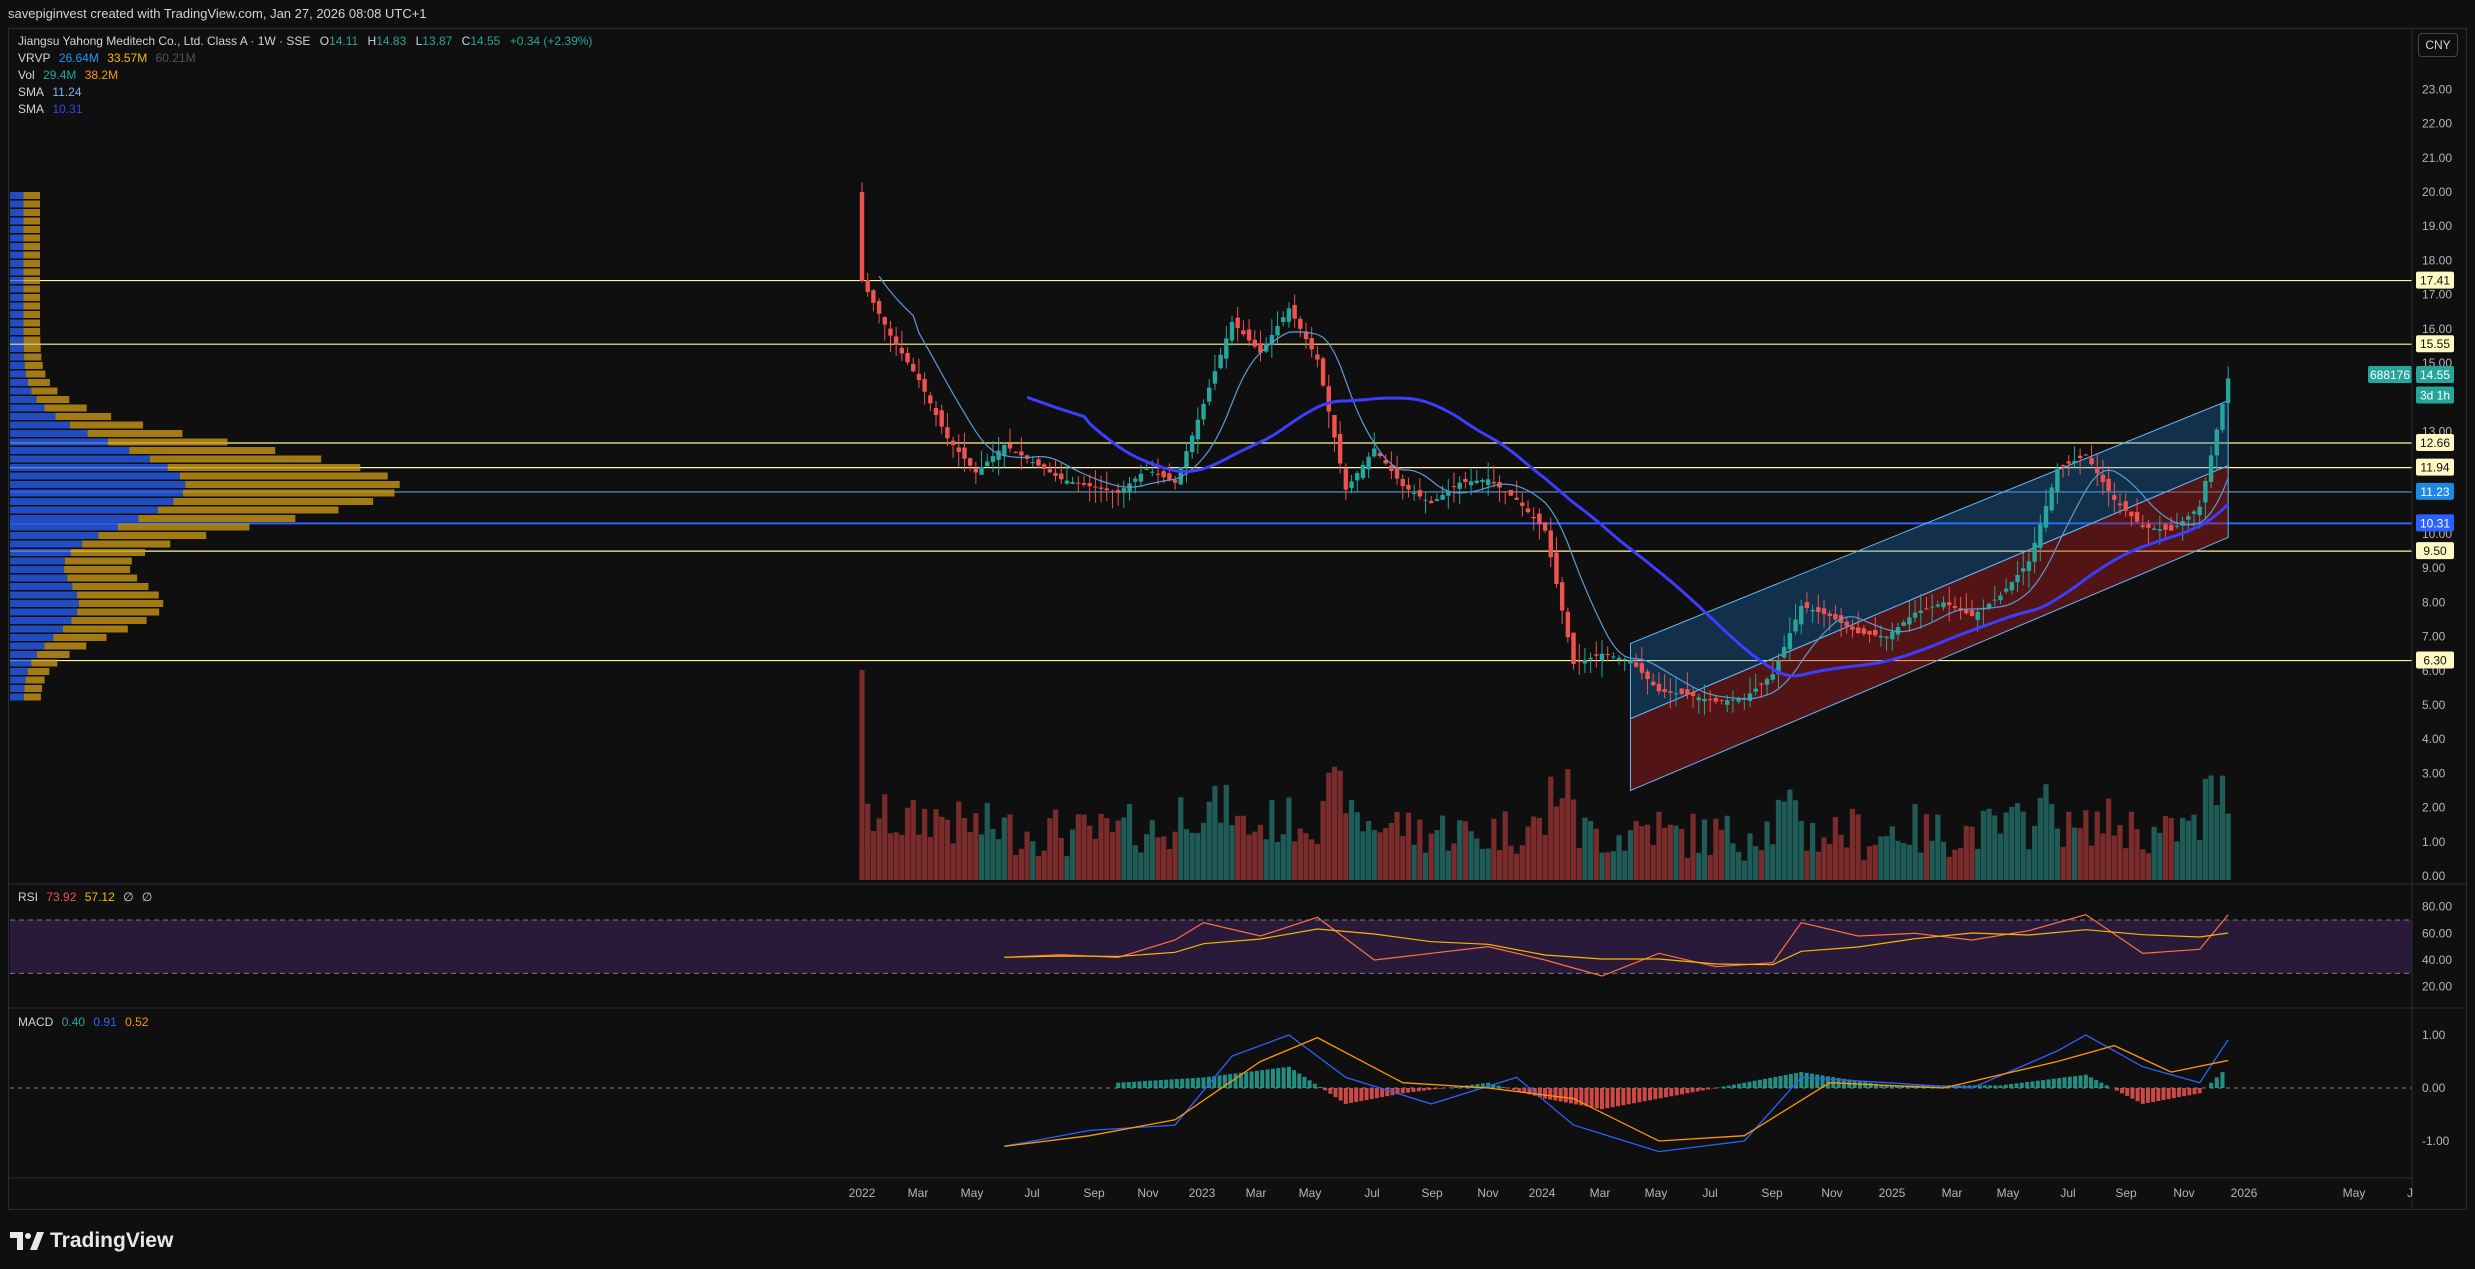 This screenshot has height=1269, width=2475. What do you see at coordinates (83, 1022) in the screenshot?
I see `macd-legend: MACD 0.40 0.91 0.52` at bounding box center [83, 1022].